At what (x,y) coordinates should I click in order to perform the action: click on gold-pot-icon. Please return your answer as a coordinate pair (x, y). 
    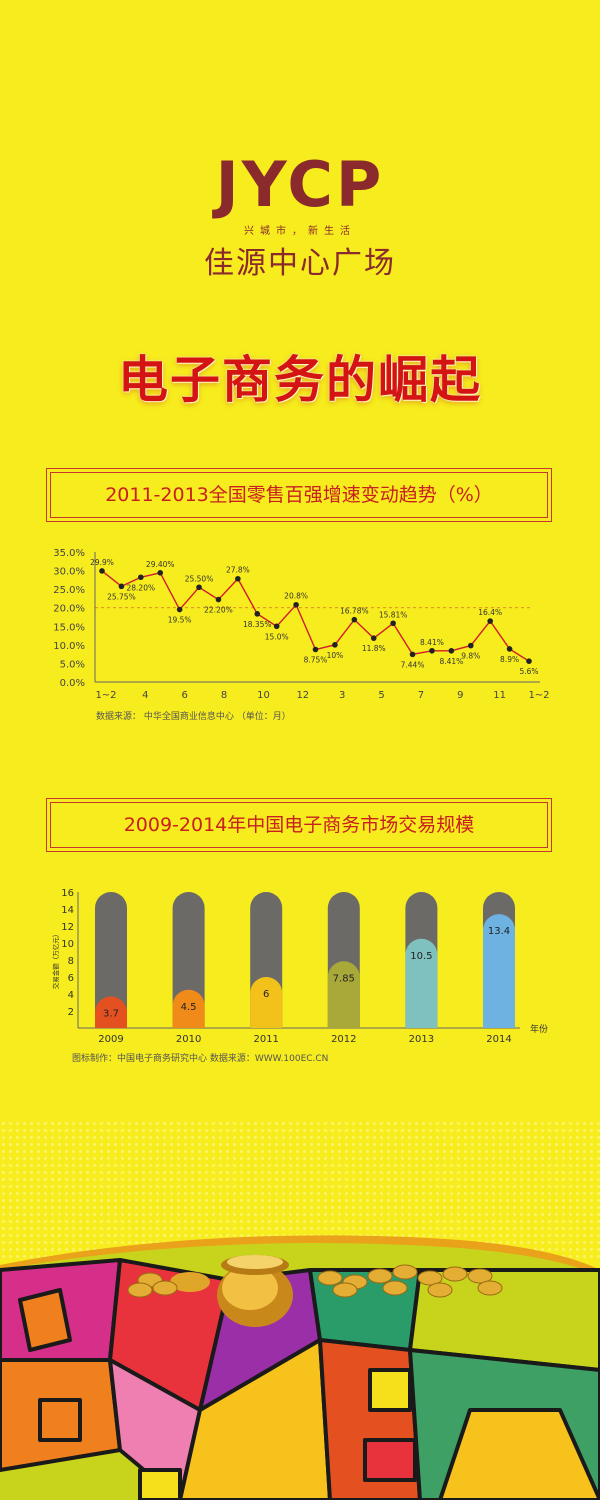
    Looking at the image, I should click on (315, 1291).